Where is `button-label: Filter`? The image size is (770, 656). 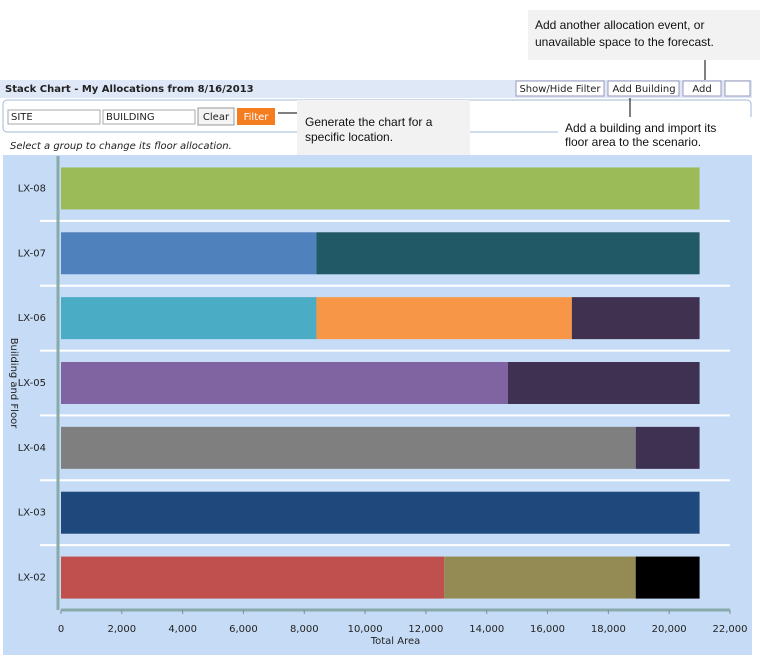 button-label: Filter is located at coordinates (257, 117).